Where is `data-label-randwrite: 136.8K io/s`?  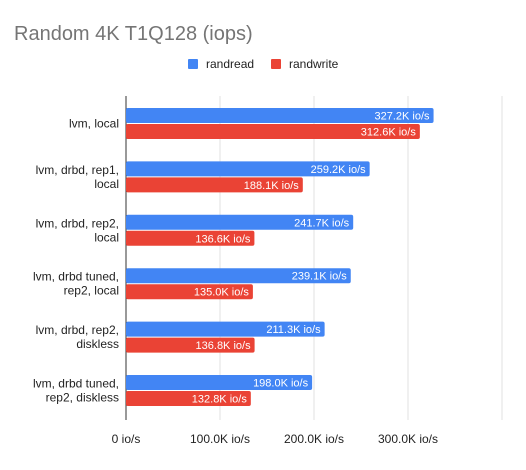
data-label-randwrite: 136.8K io/s is located at coordinates (224, 346).